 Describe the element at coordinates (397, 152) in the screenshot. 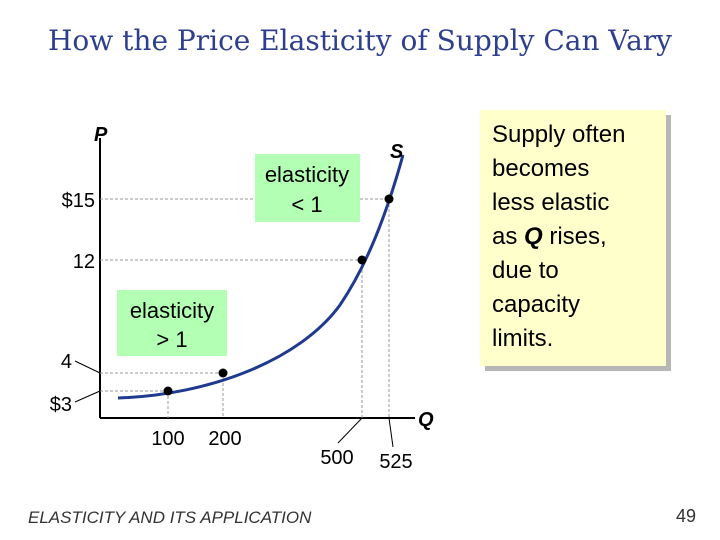

I see `supply-curve-label: S` at that location.